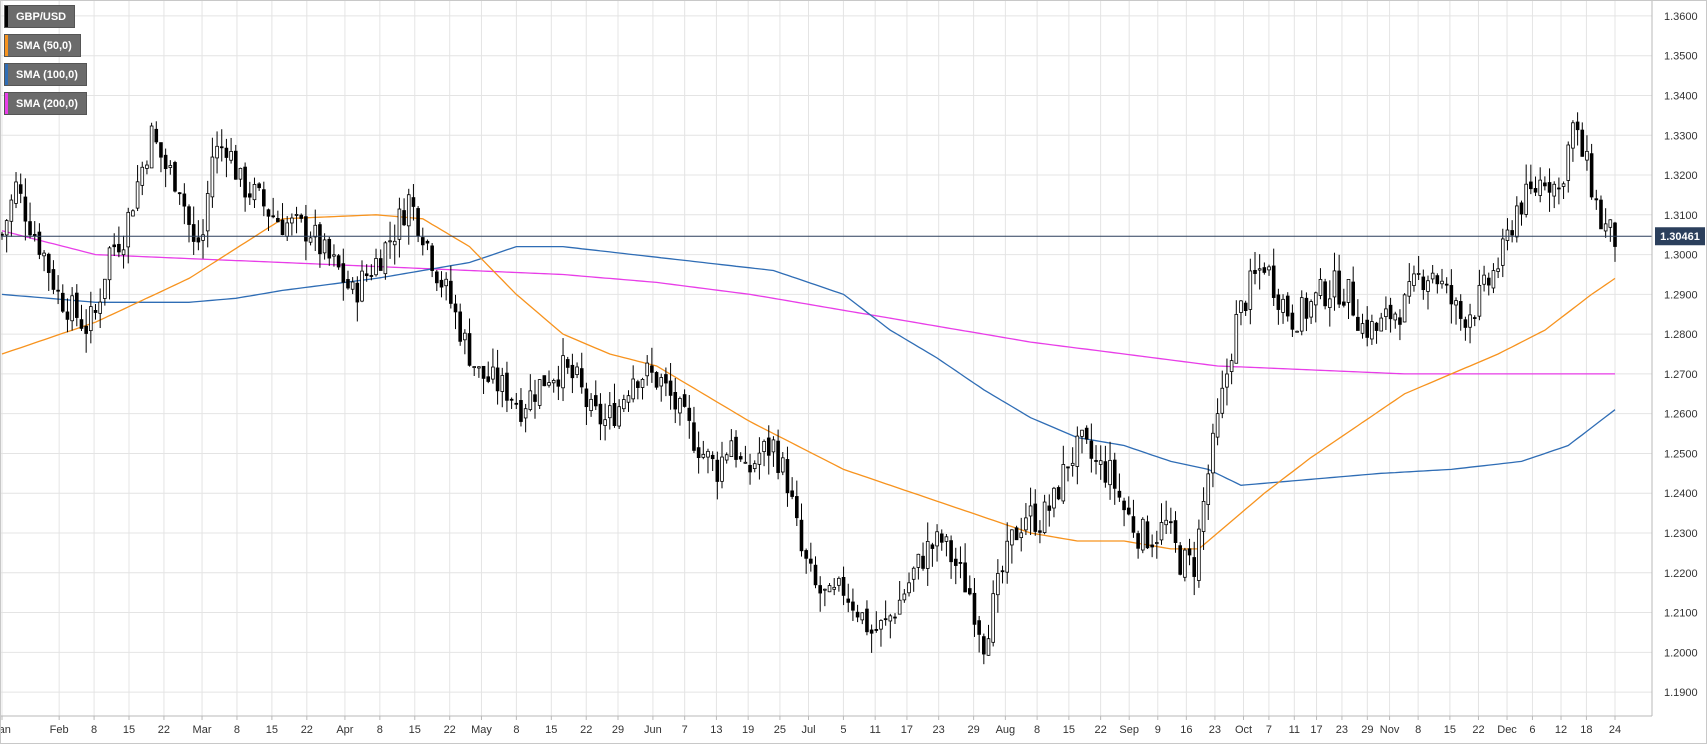  I want to click on x-tick-label: Feb, so click(59, 730).